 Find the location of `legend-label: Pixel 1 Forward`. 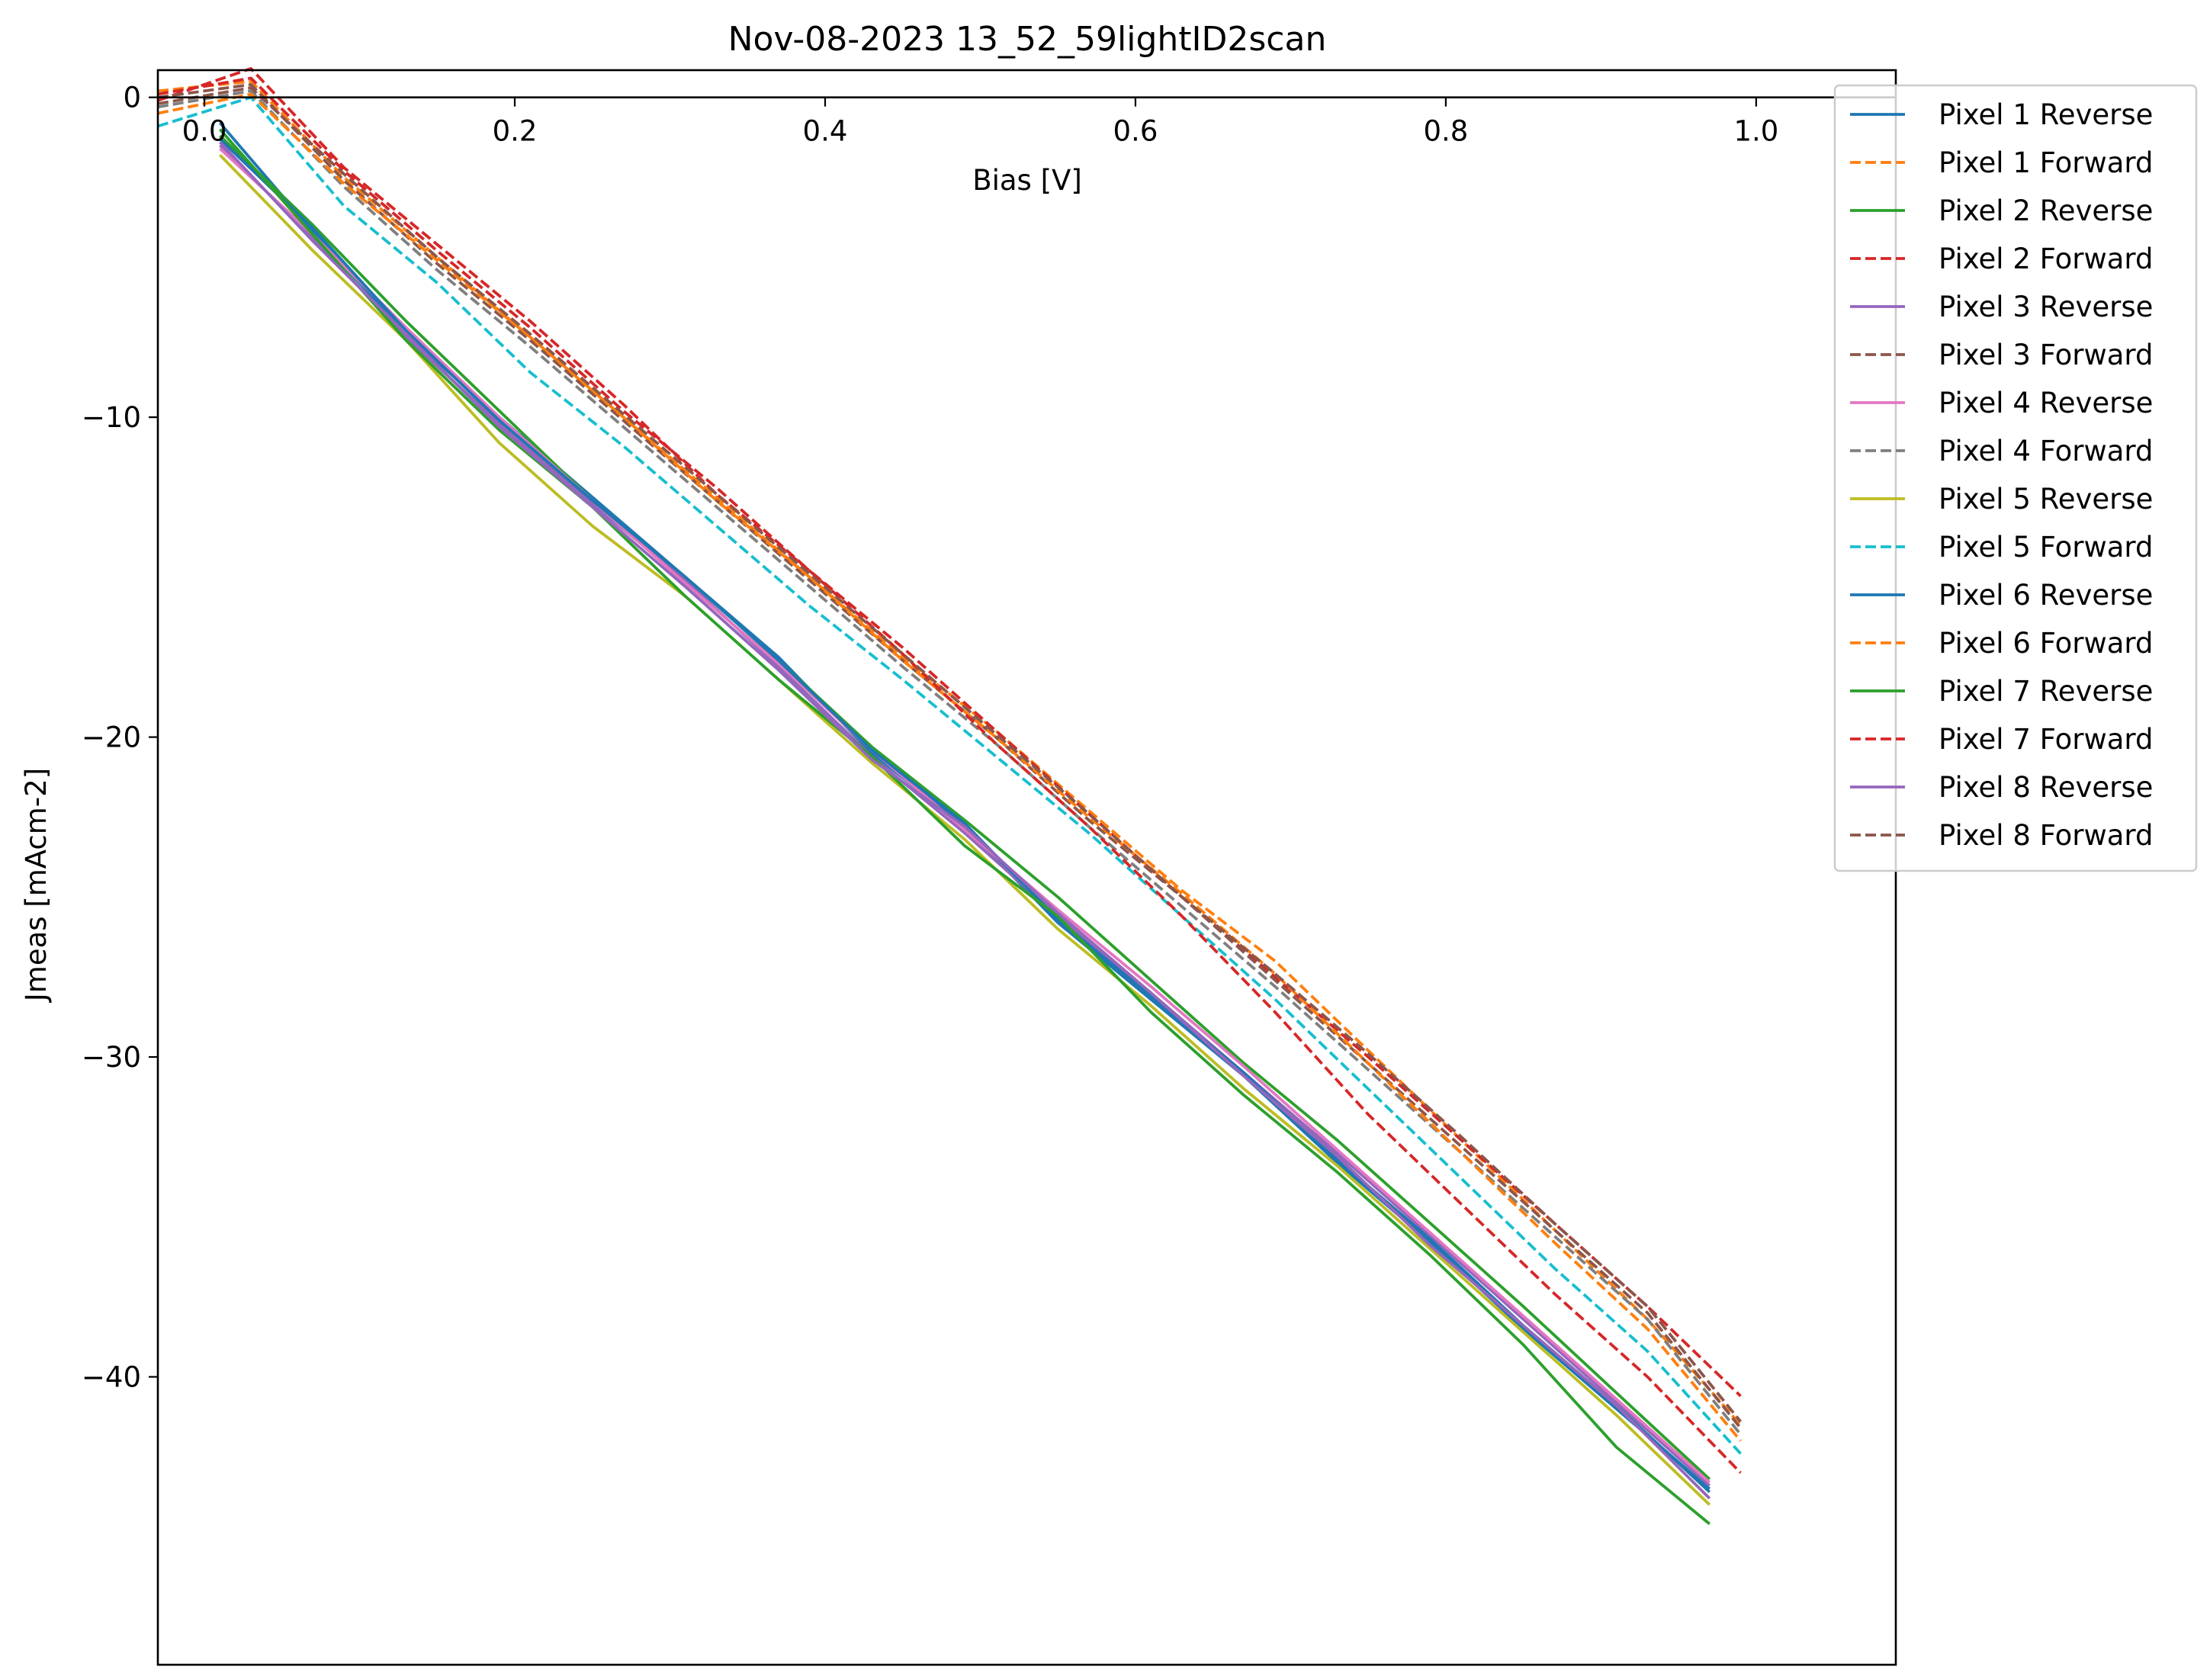

legend-label: Pixel 1 Forward is located at coordinates (2046, 162).